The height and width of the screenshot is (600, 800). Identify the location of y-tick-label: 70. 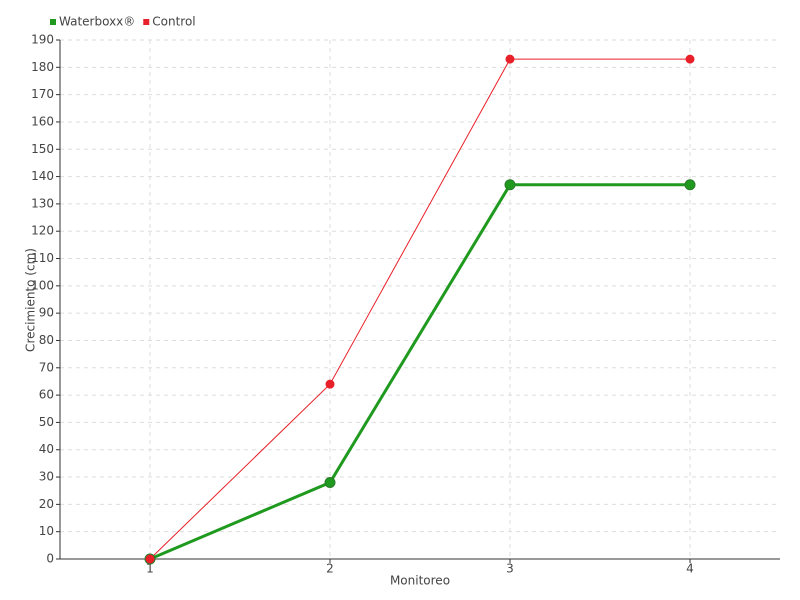
(46, 367).